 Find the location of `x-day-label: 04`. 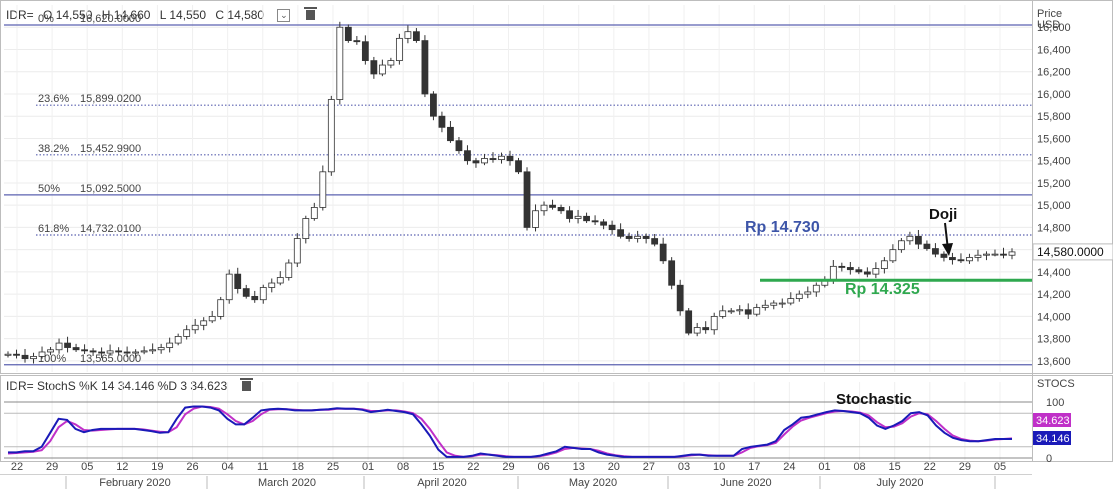

x-day-label: 04 is located at coordinates (228, 467).